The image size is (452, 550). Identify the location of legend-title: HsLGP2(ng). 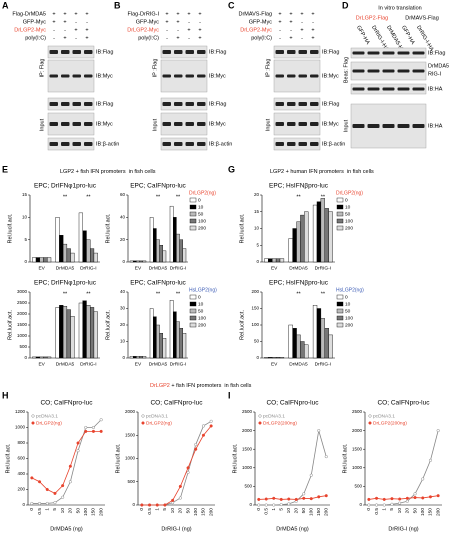
(350, 290).